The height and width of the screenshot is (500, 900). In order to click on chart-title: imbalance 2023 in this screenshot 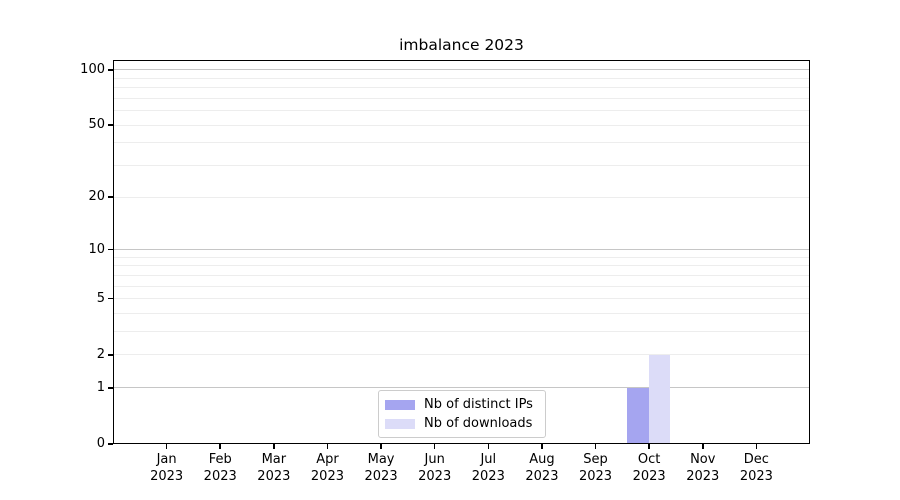, I will do `click(461, 45)`.